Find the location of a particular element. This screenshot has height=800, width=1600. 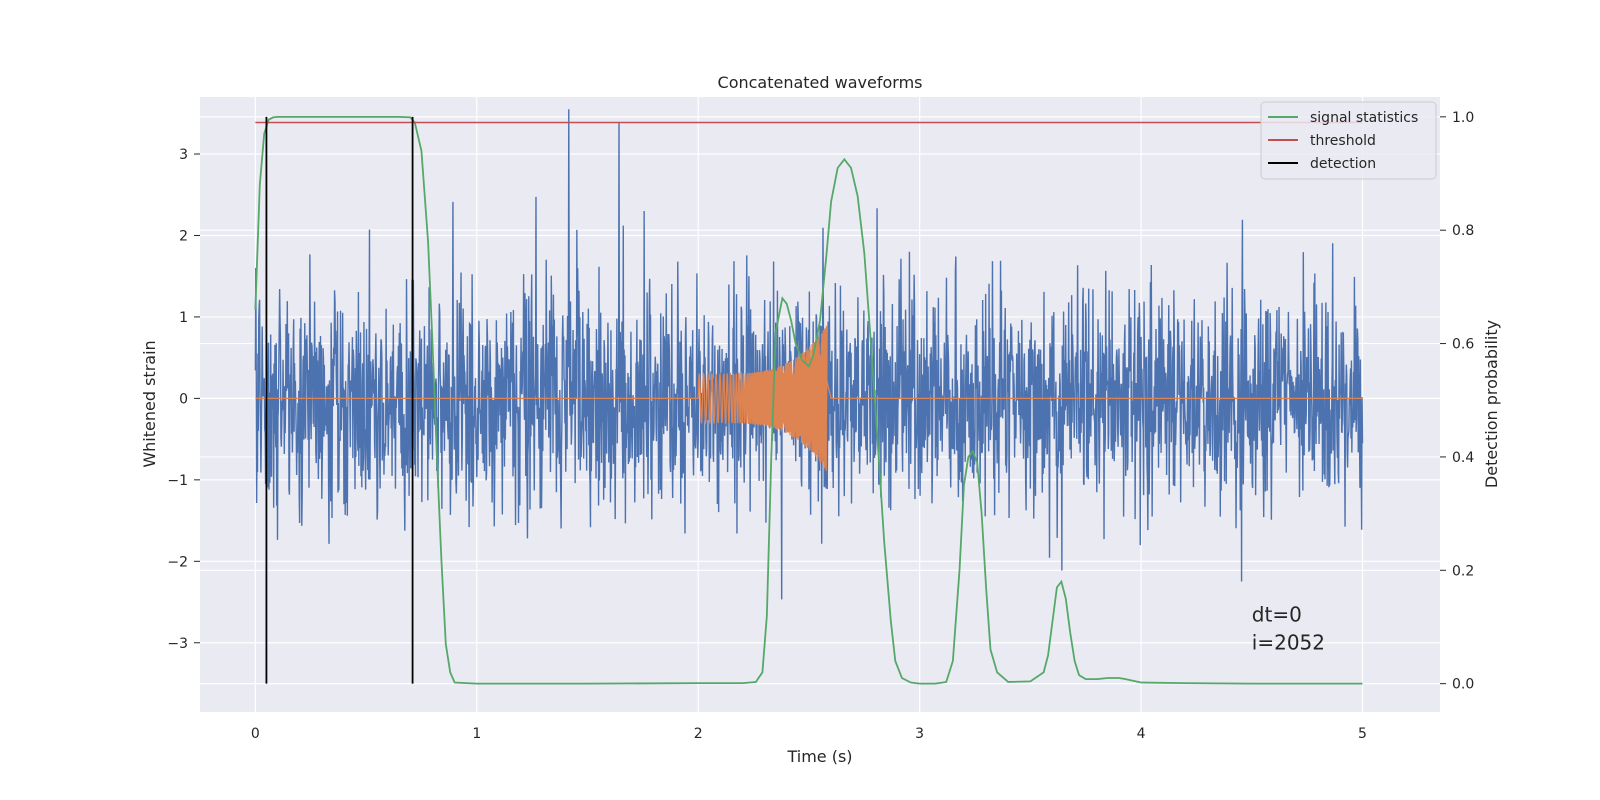

y2-tick-label: 0.4 is located at coordinates (1463, 458).